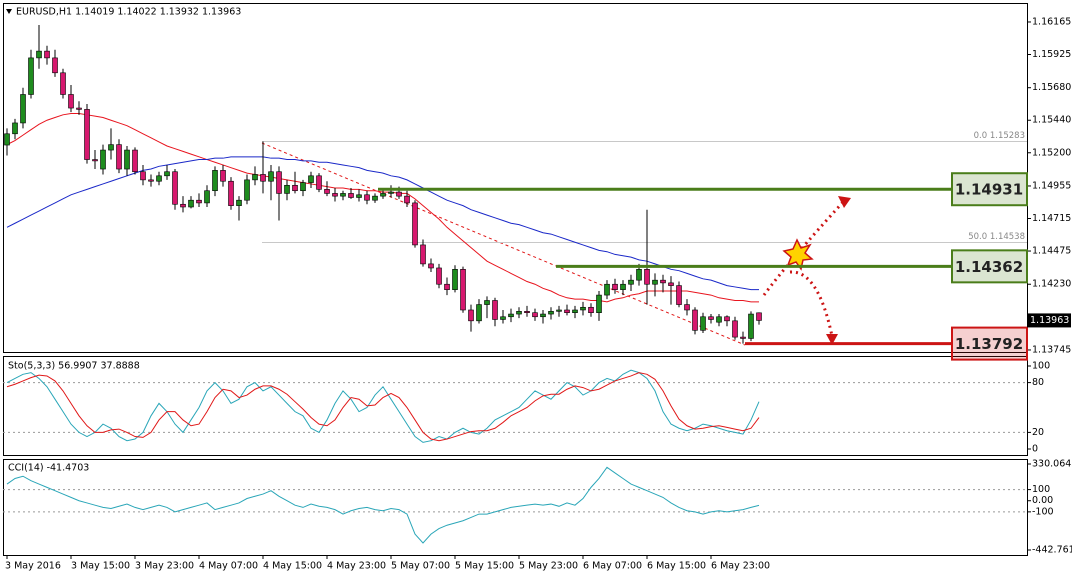 The image size is (1072, 579). Describe the element at coordinates (164, 566) in the screenshot. I see `x-tick-label: 3 May 23:00` at that location.